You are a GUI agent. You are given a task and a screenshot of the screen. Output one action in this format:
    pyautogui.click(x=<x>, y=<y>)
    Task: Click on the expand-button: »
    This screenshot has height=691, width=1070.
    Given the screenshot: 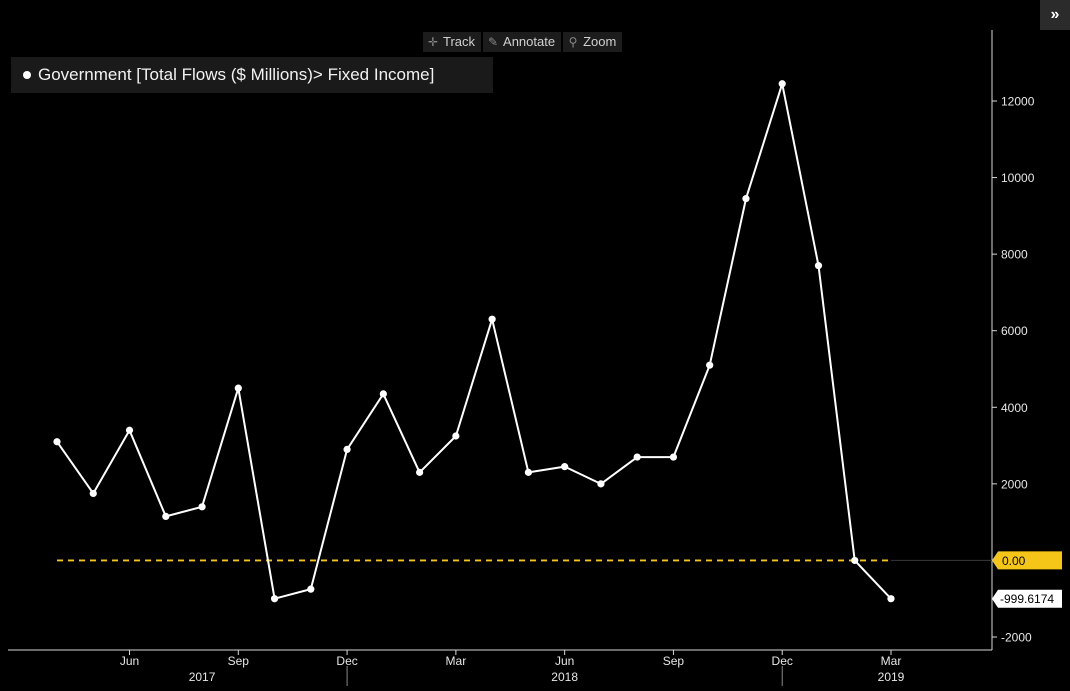 What is the action you would take?
    pyautogui.click(x=1055, y=15)
    